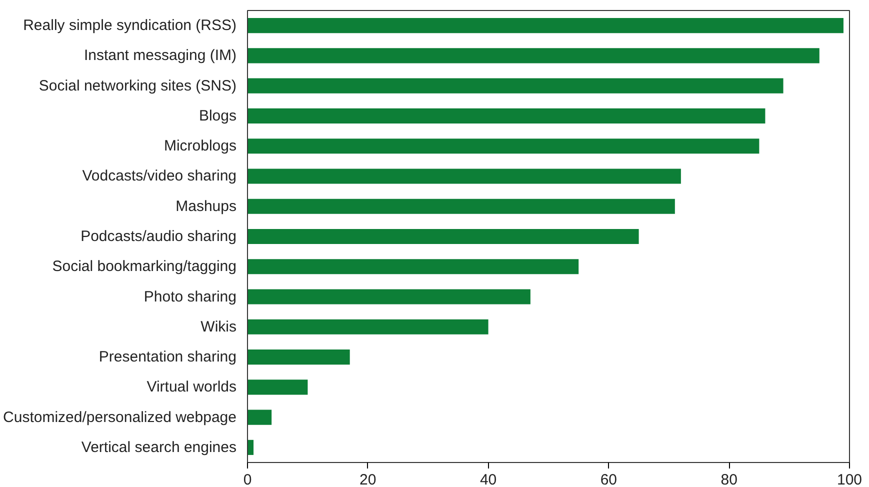  Describe the element at coordinates (218, 327) in the screenshot. I see `y-tick-label: Wikis` at that location.